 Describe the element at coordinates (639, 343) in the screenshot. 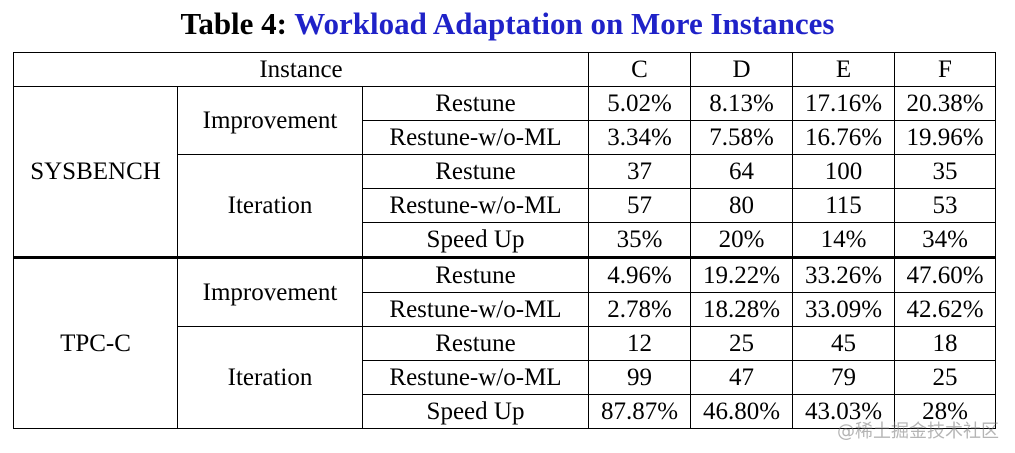

I see `value: 12` at that location.